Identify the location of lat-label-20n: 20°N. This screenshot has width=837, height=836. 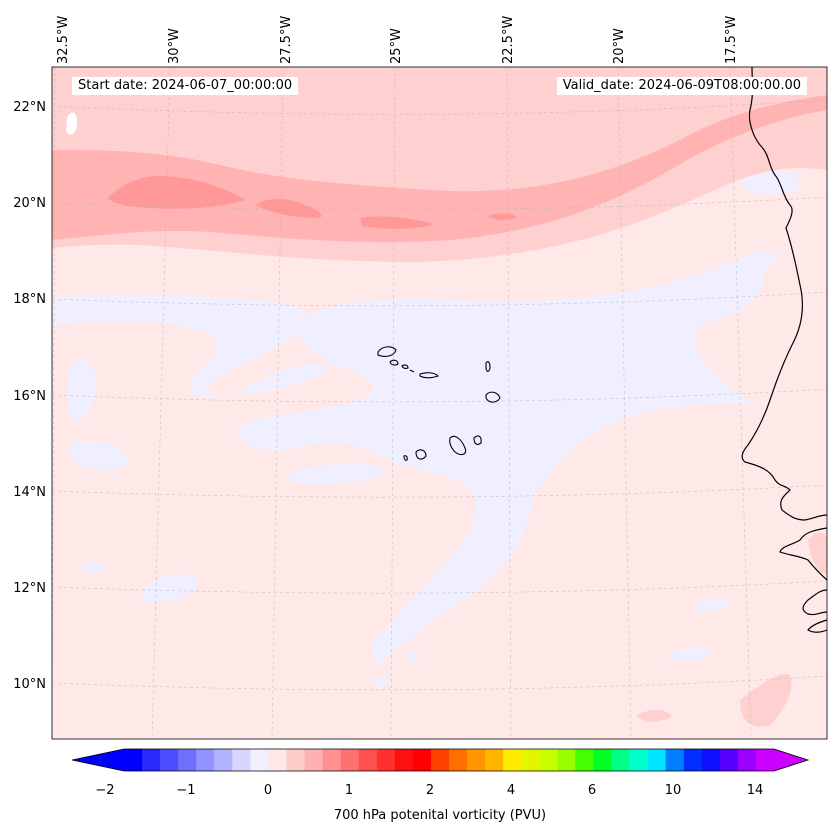
(29, 203).